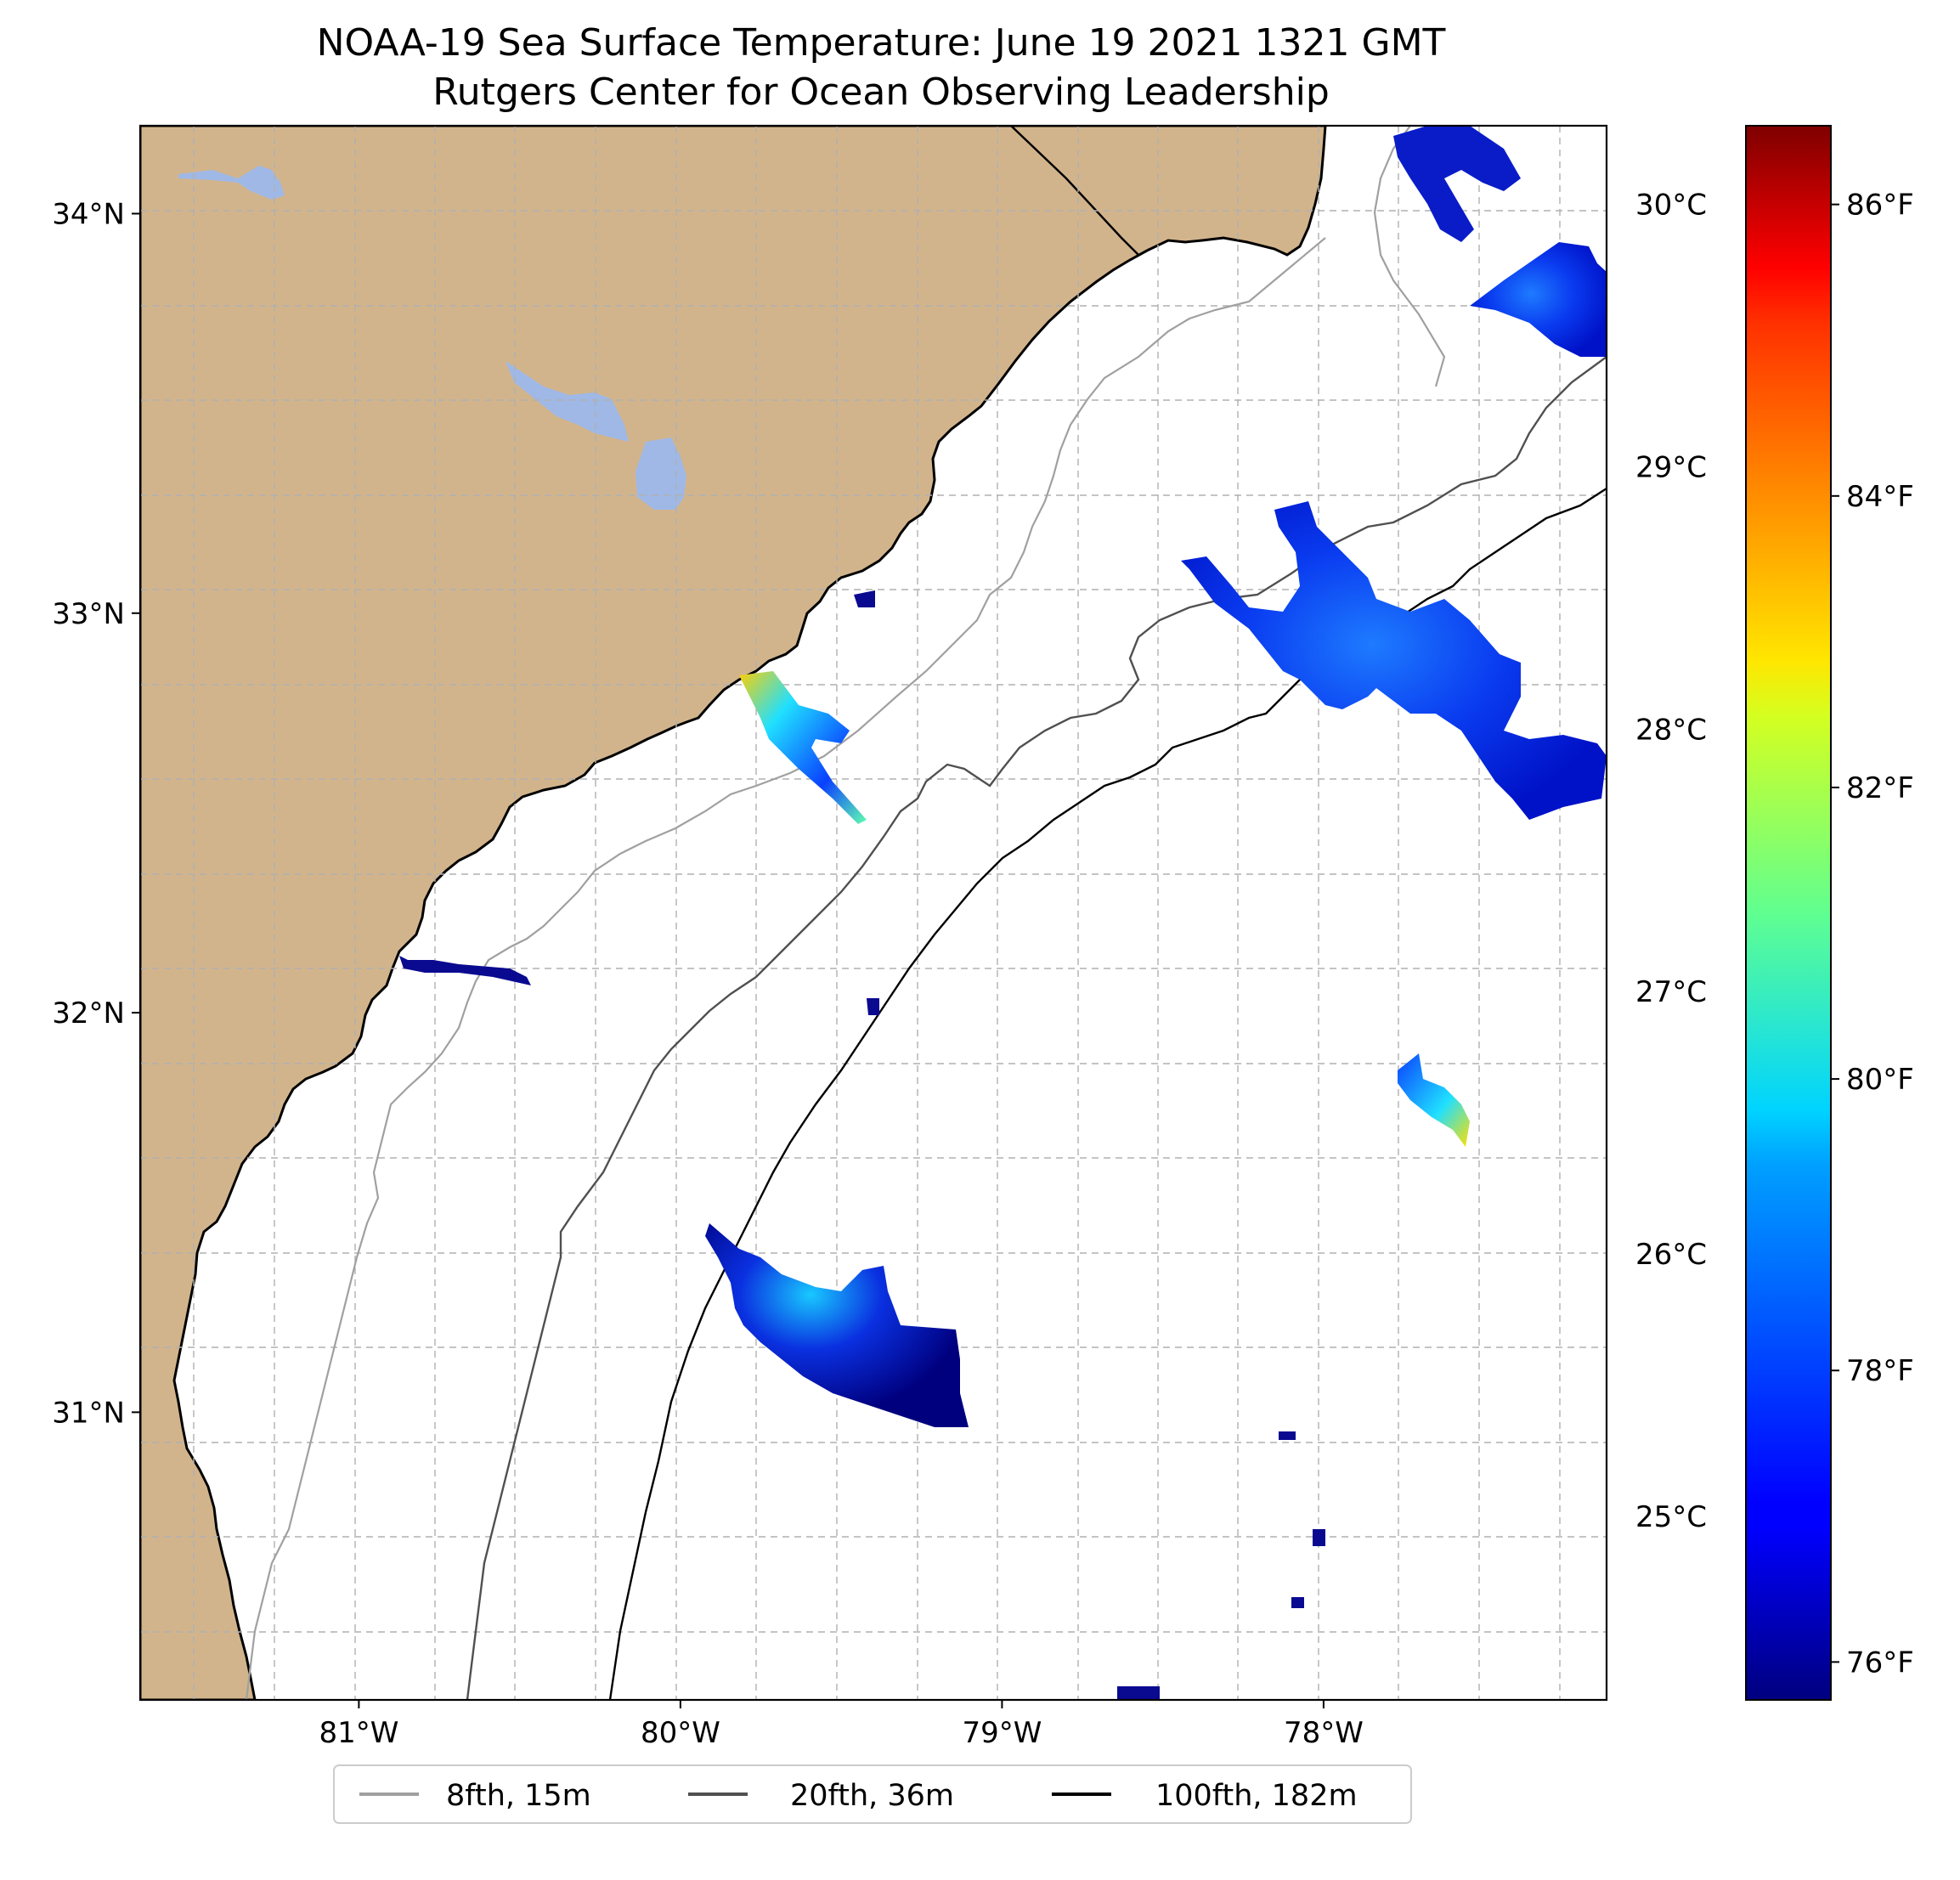 Image resolution: width=1960 pixels, height=1880 pixels. What do you see at coordinates (661, 474) in the screenshot?
I see `lake-marion` at bounding box center [661, 474].